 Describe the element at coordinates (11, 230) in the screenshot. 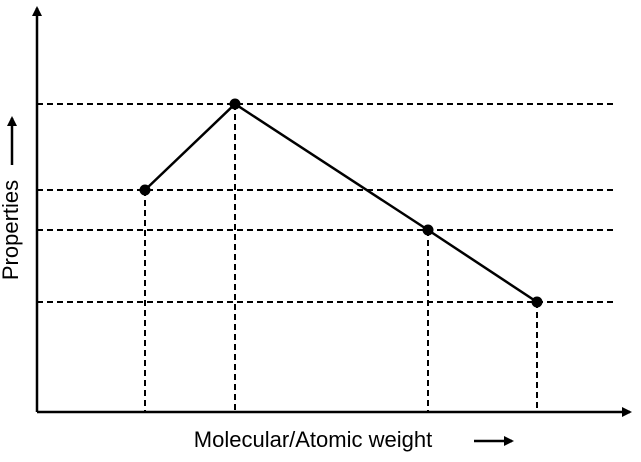

I see `y-axis-label: Properties` at that location.